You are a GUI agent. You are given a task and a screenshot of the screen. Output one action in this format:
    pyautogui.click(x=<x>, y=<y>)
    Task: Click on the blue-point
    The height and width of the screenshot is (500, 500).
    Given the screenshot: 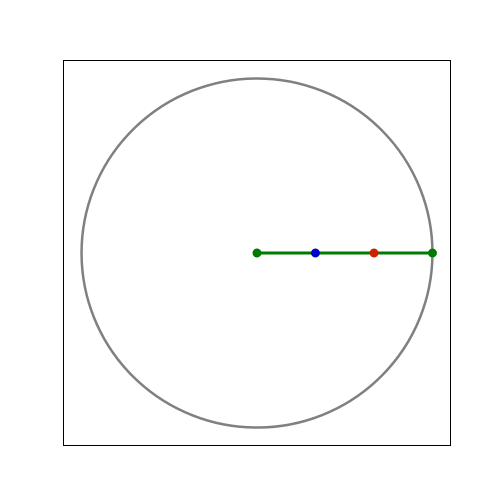 What is the action you would take?
    pyautogui.click(x=315, y=253)
    